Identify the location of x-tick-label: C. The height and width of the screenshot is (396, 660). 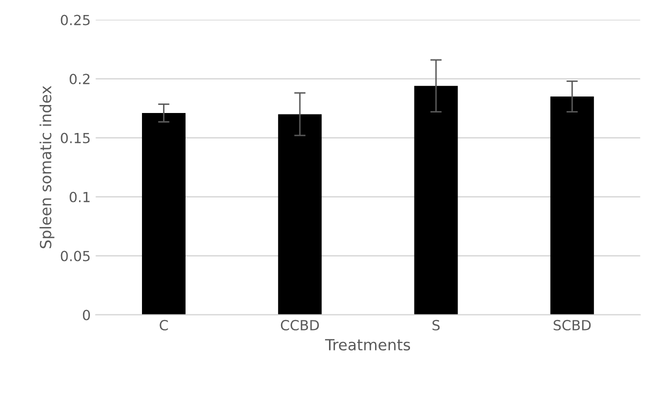
(164, 325).